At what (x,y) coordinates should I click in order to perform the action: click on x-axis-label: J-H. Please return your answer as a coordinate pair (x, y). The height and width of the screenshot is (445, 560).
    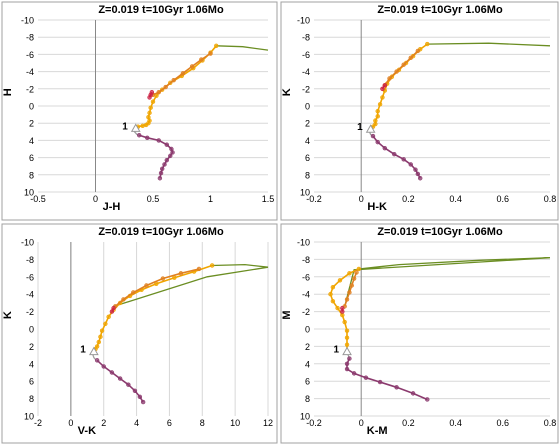
    Looking at the image, I should click on (112, 207).